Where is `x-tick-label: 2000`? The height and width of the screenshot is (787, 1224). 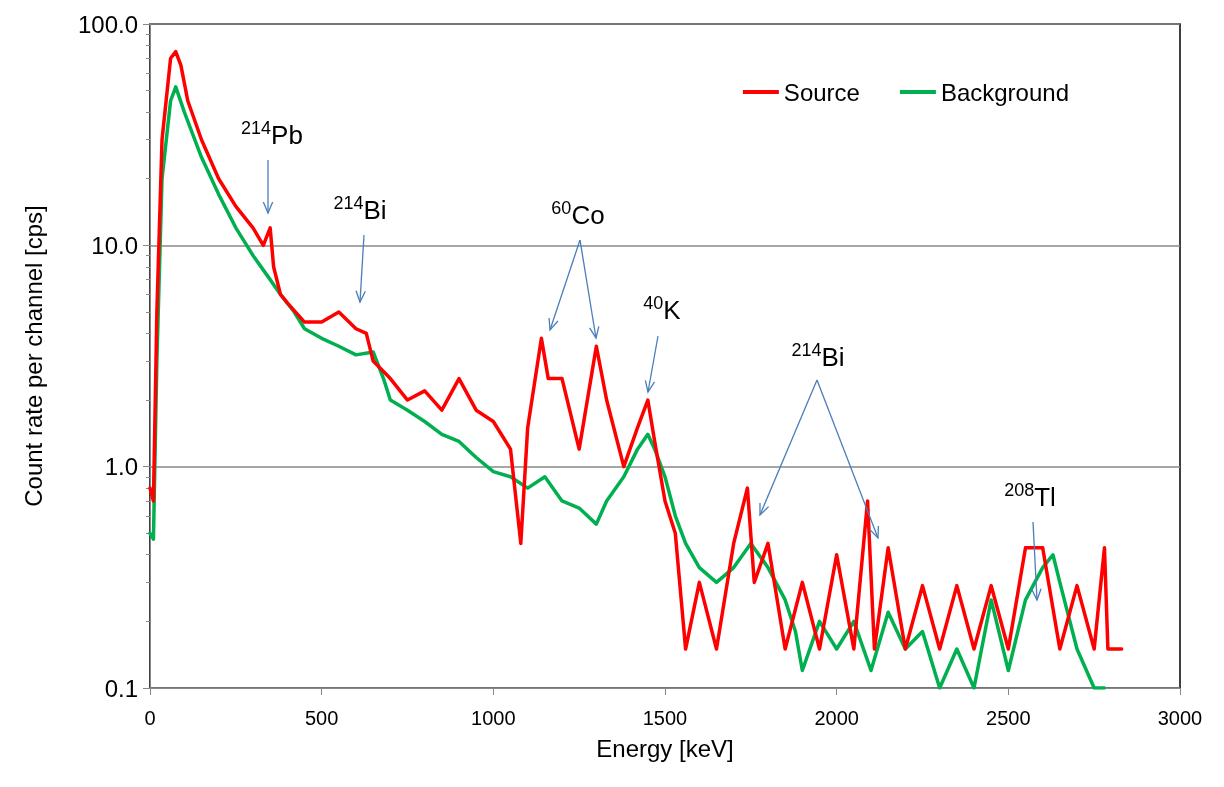
x-tick-label: 2000 is located at coordinates (836, 718).